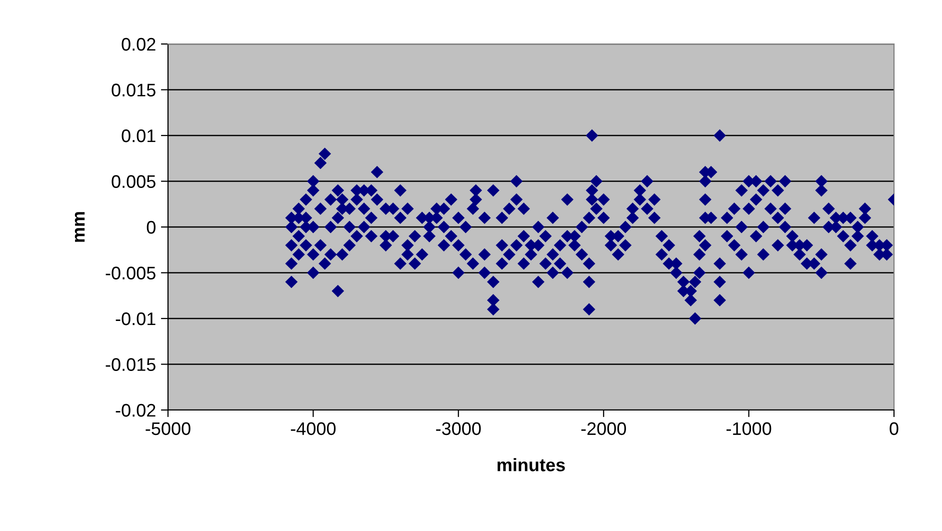  I want to click on y-tick-label: -0.015, so click(131, 364).